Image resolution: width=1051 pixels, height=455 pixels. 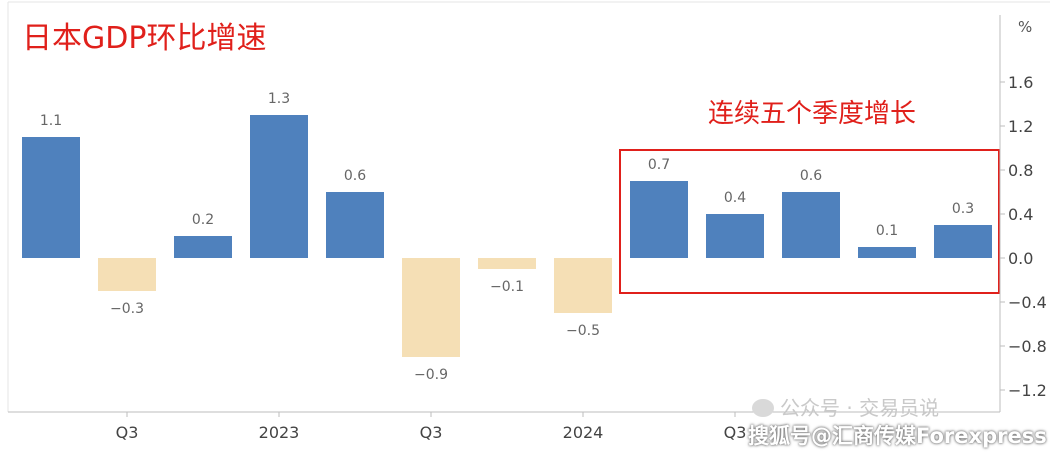 I want to click on y-tick-label: 1.6, so click(x=1020, y=82).